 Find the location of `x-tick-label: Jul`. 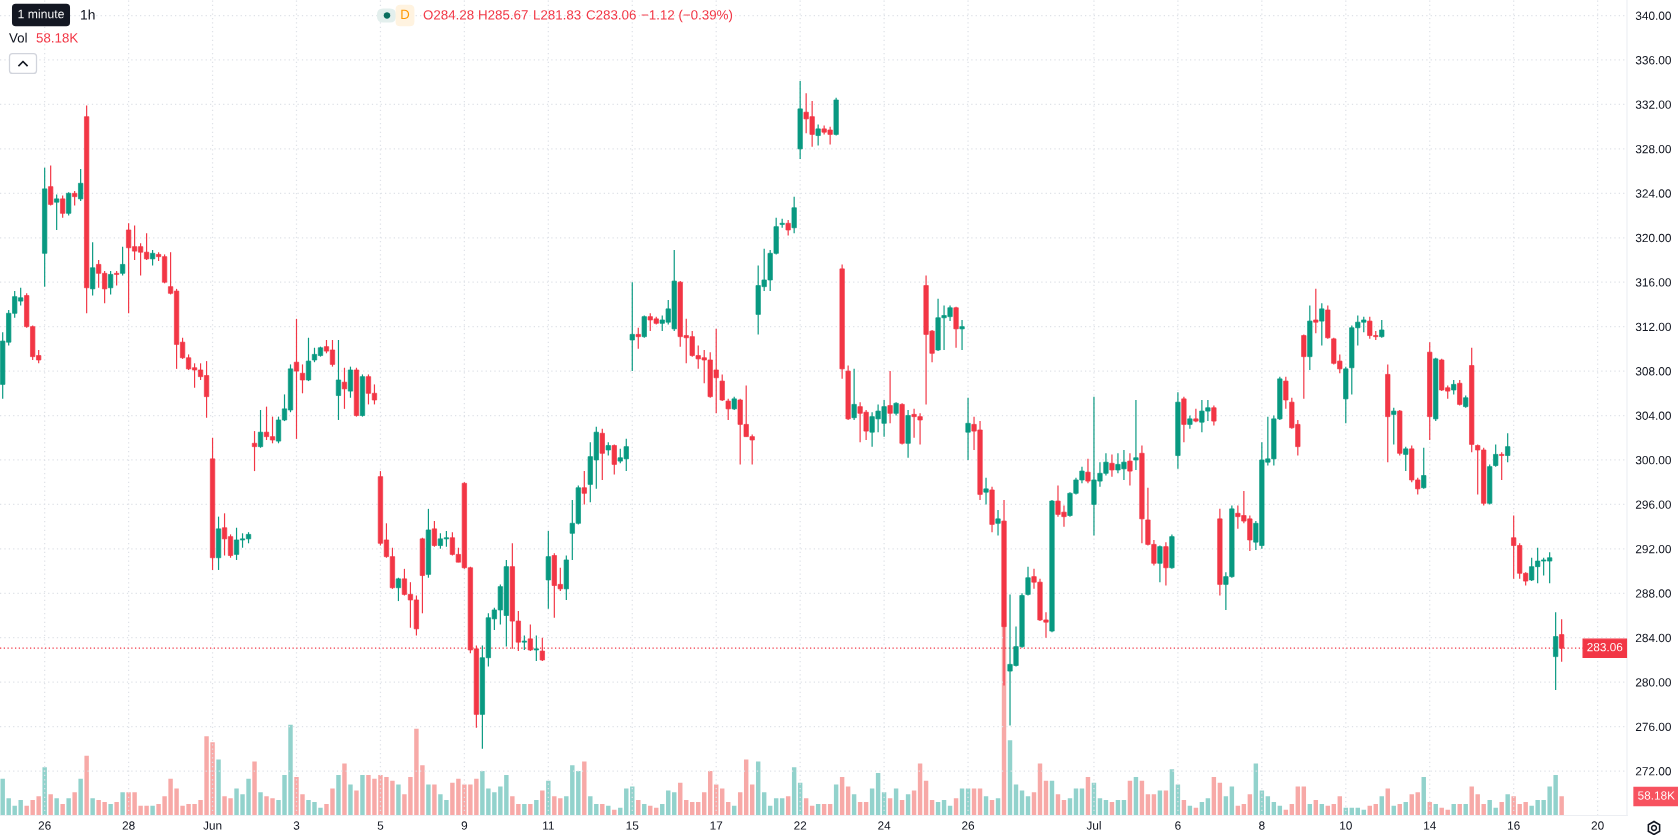

x-tick-label: Jul is located at coordinates (1093, 825).